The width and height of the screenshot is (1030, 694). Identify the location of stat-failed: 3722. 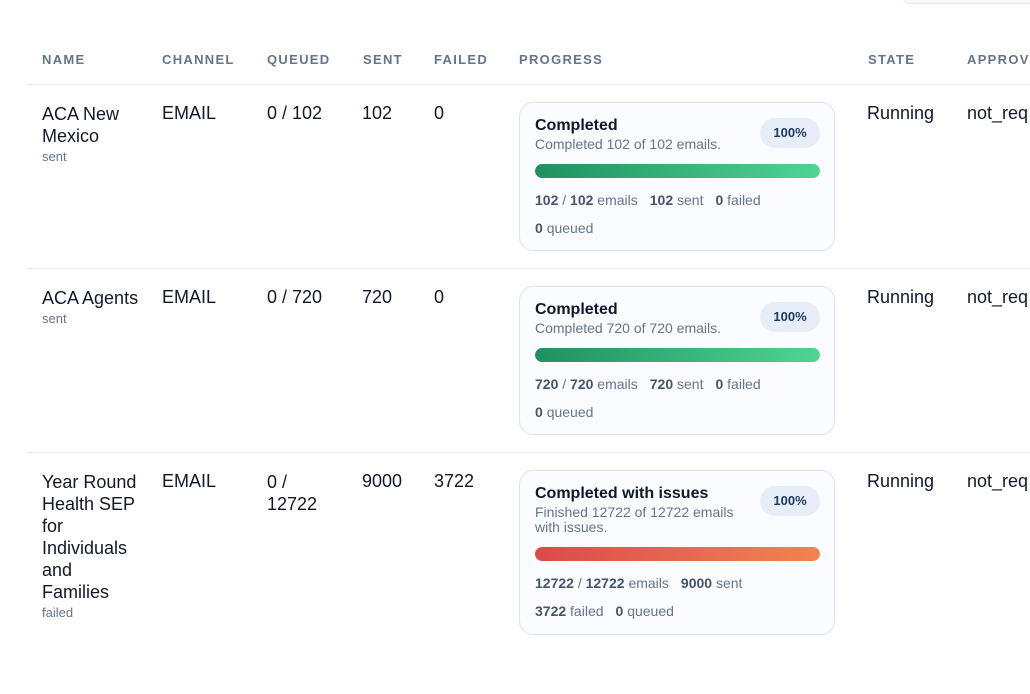
(551, 611).